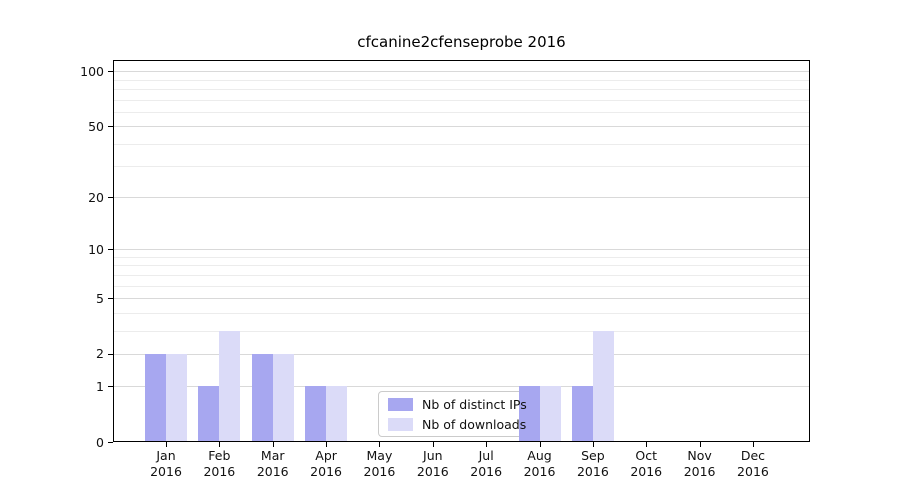 This screenshot has height=500, width=900. I want to click on x-tick-label: Feb 2016, so click(219, 463).